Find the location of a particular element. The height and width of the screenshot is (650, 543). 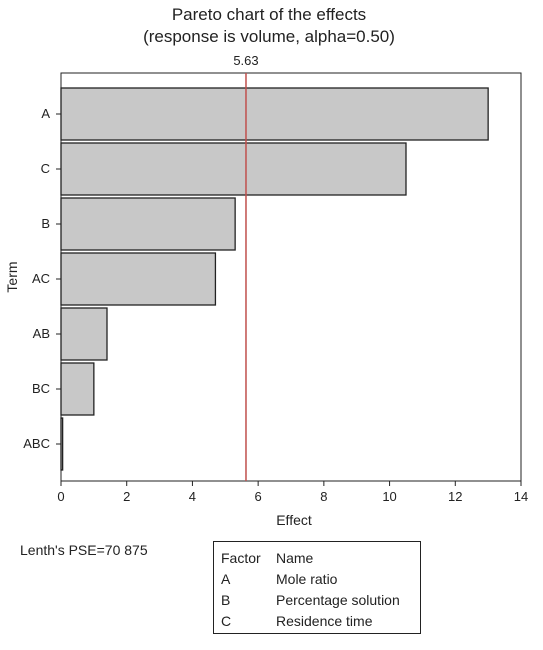

factor-code: A is located at coordinates (226, 579).